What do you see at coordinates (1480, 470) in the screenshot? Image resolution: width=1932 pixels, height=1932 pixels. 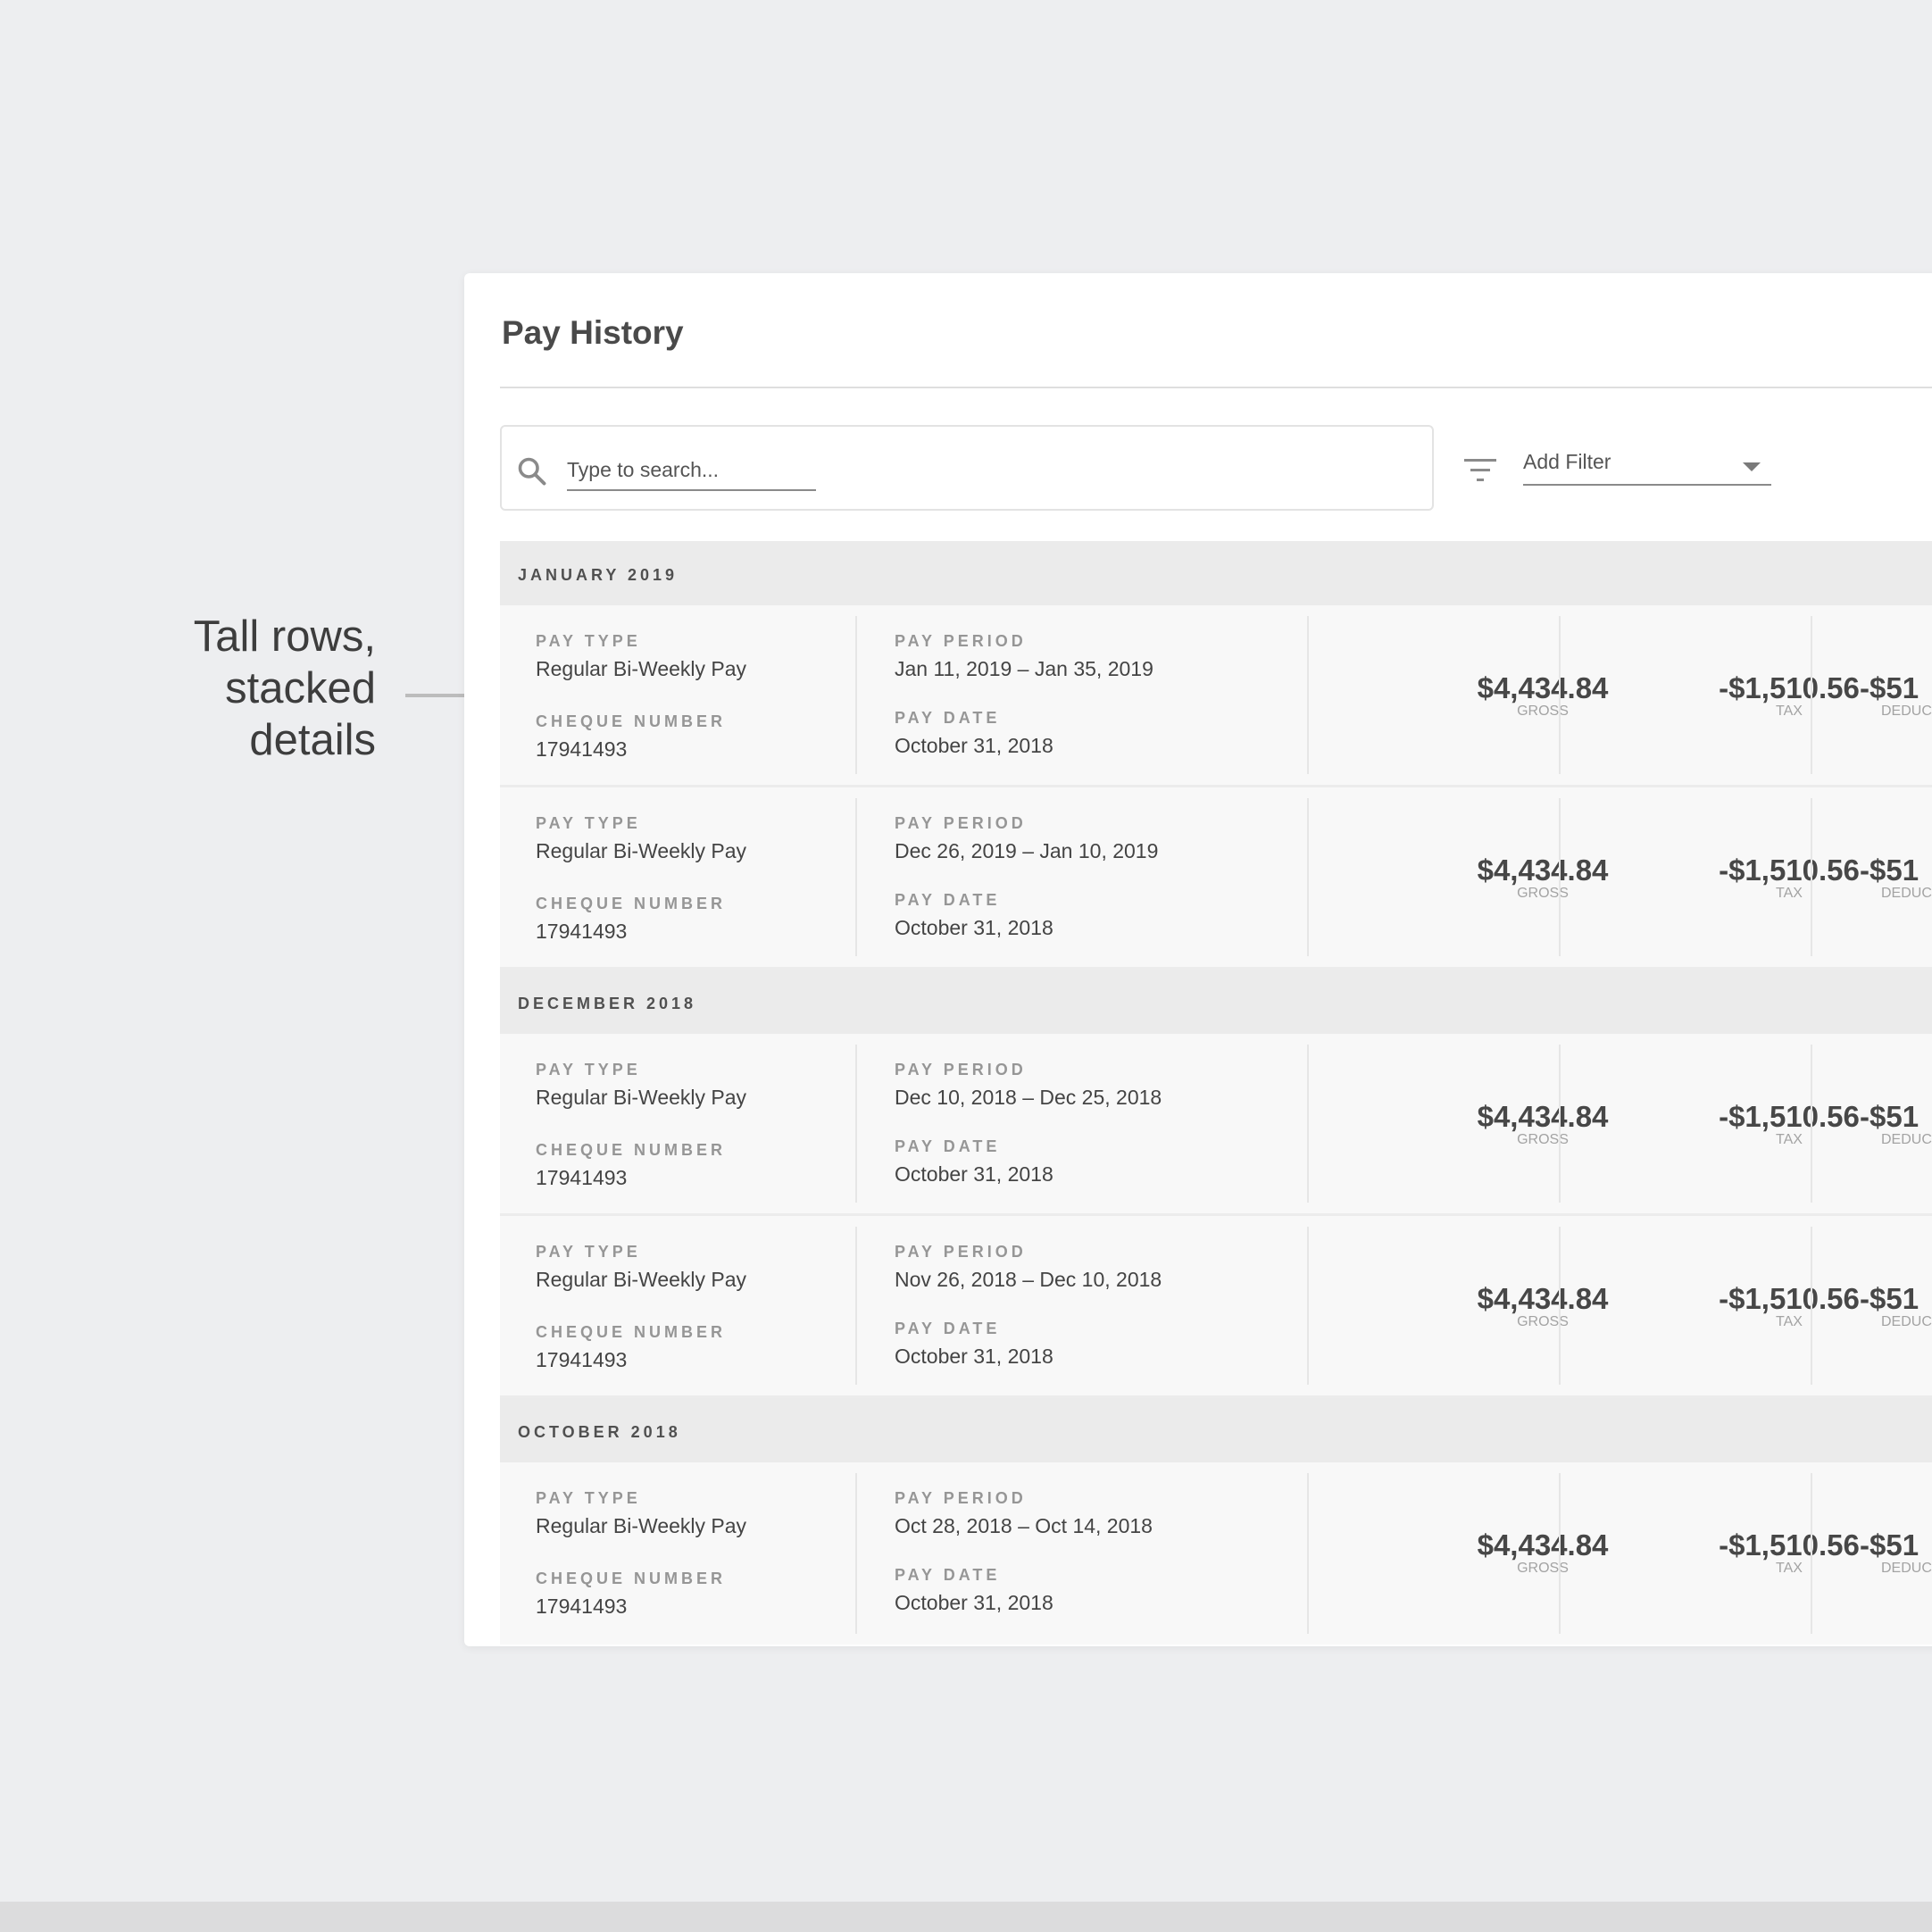 I see `filter-icon` at bounding box center [1480, 470].